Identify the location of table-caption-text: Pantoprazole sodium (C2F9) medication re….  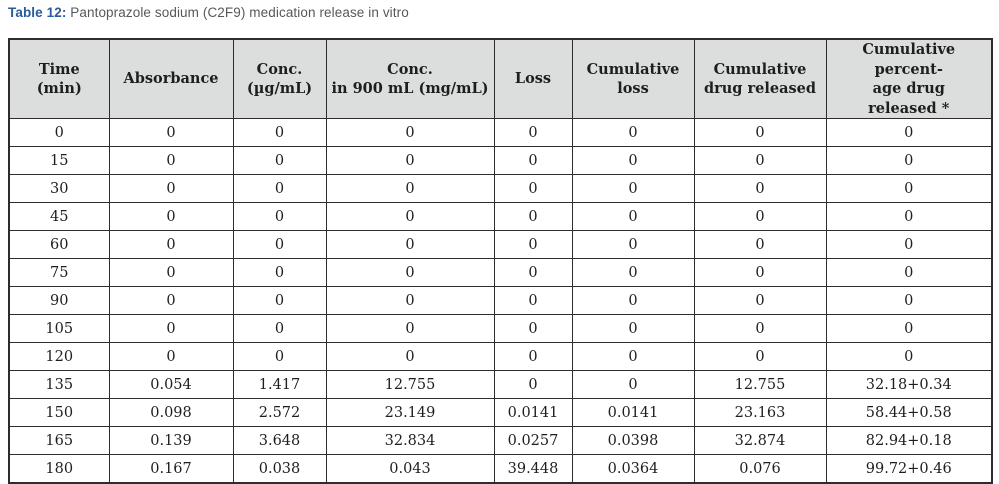
(237, 12).